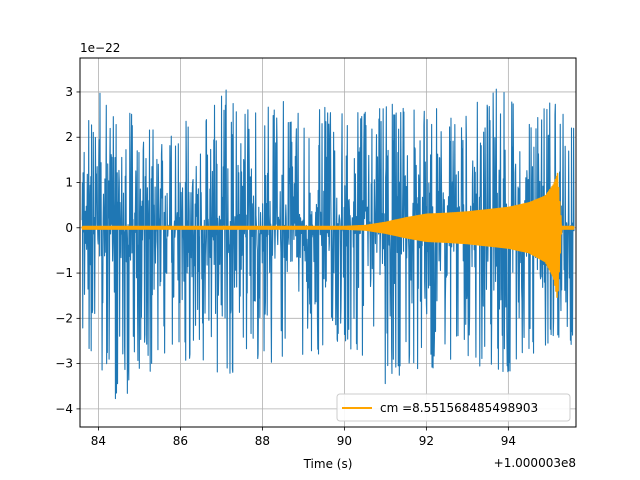 The image size is (640, 480). Describe the element at coordinates (69, 137) in the screenshot. I see `y-tick-label: 2` at that location.